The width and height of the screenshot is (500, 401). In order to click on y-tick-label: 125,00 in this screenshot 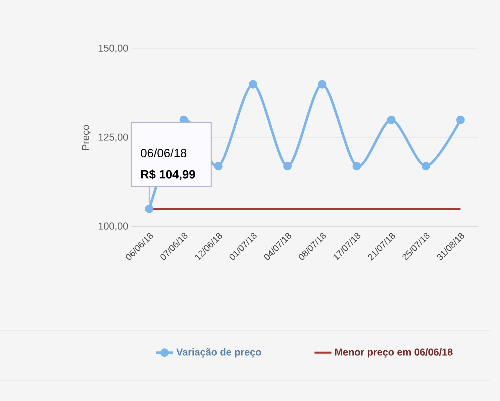, I will do `click(113, 138)`.